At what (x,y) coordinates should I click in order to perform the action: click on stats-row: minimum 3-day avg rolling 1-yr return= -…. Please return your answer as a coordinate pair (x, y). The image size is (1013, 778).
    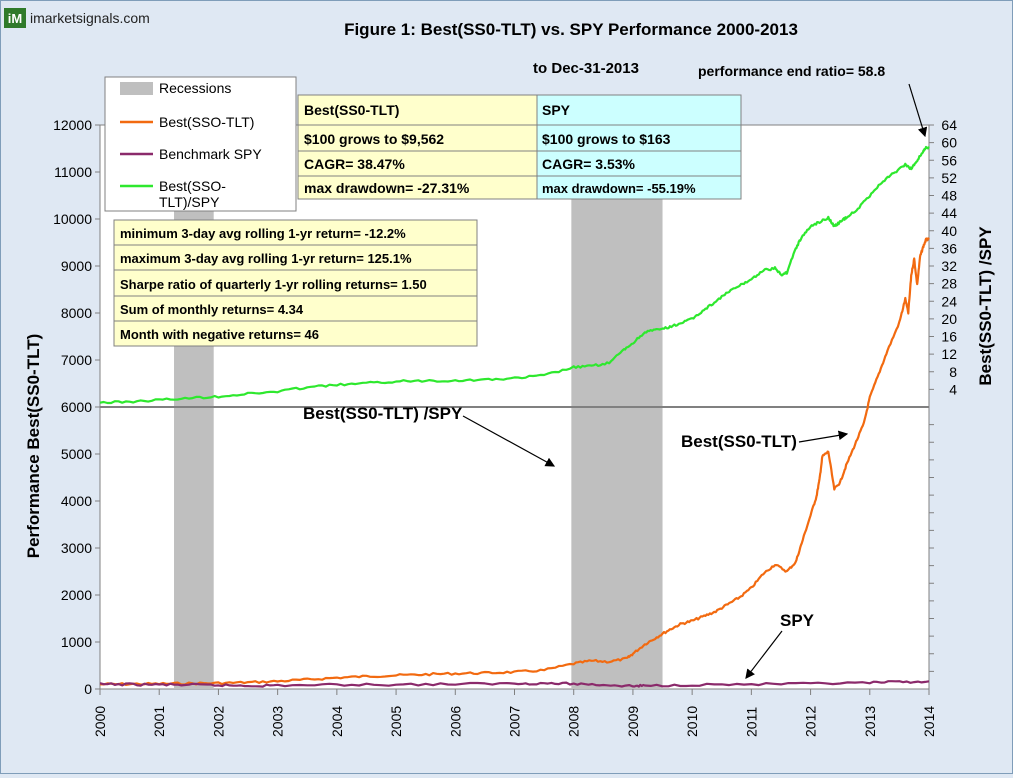
    Looking at the image, I should click on (263, 233).